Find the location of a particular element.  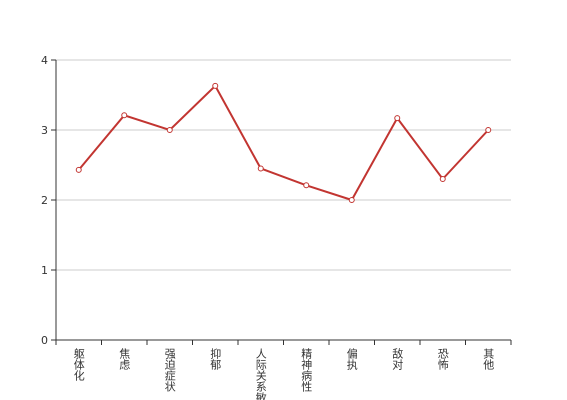

y-tick-label: 4 is located at coordinates (44, 60).